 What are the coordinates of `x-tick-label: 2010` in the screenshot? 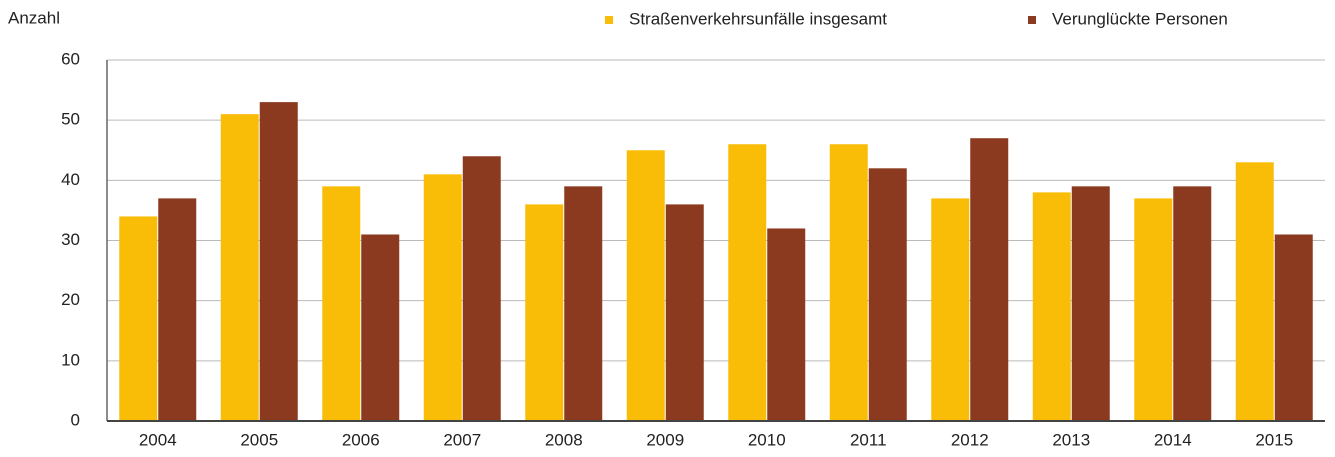 It's located at (767, 439).